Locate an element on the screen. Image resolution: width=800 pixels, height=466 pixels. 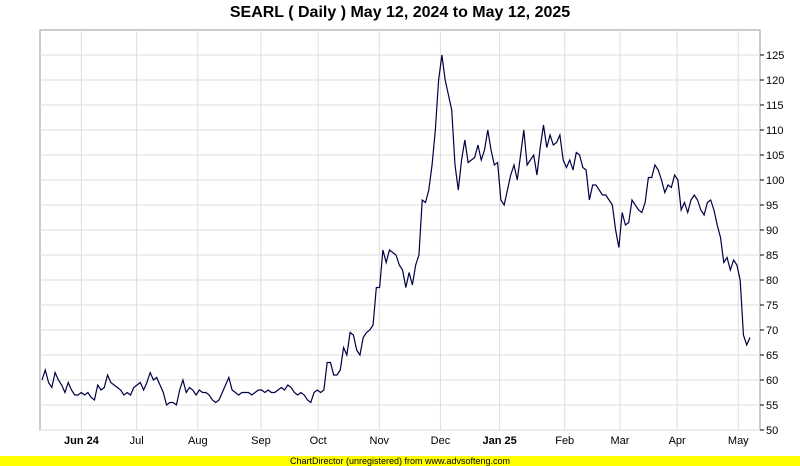
y-tick-label: 125 is located at coordinates (775, 56).